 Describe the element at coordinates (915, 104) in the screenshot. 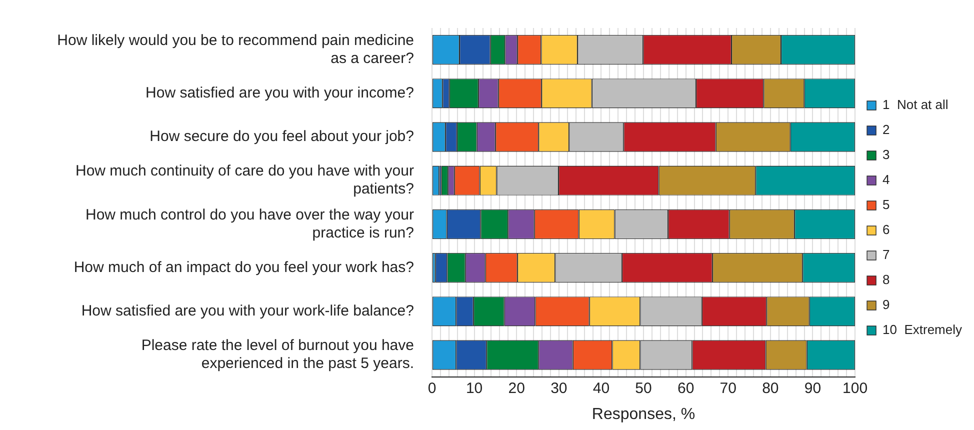

I see `legend-label: 1 Not at all` at that location.